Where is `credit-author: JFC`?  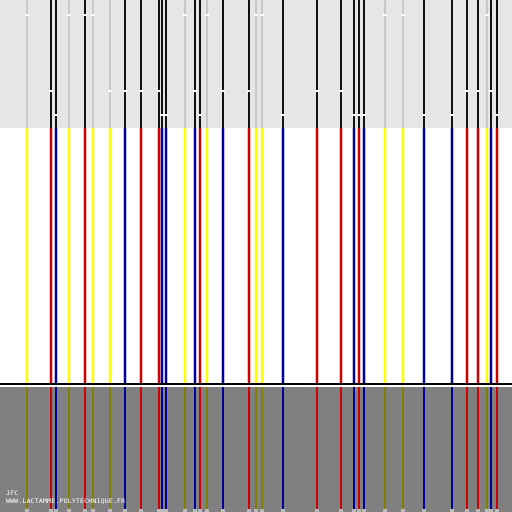
credit-author: JFC is located at coordinates (12, 493).